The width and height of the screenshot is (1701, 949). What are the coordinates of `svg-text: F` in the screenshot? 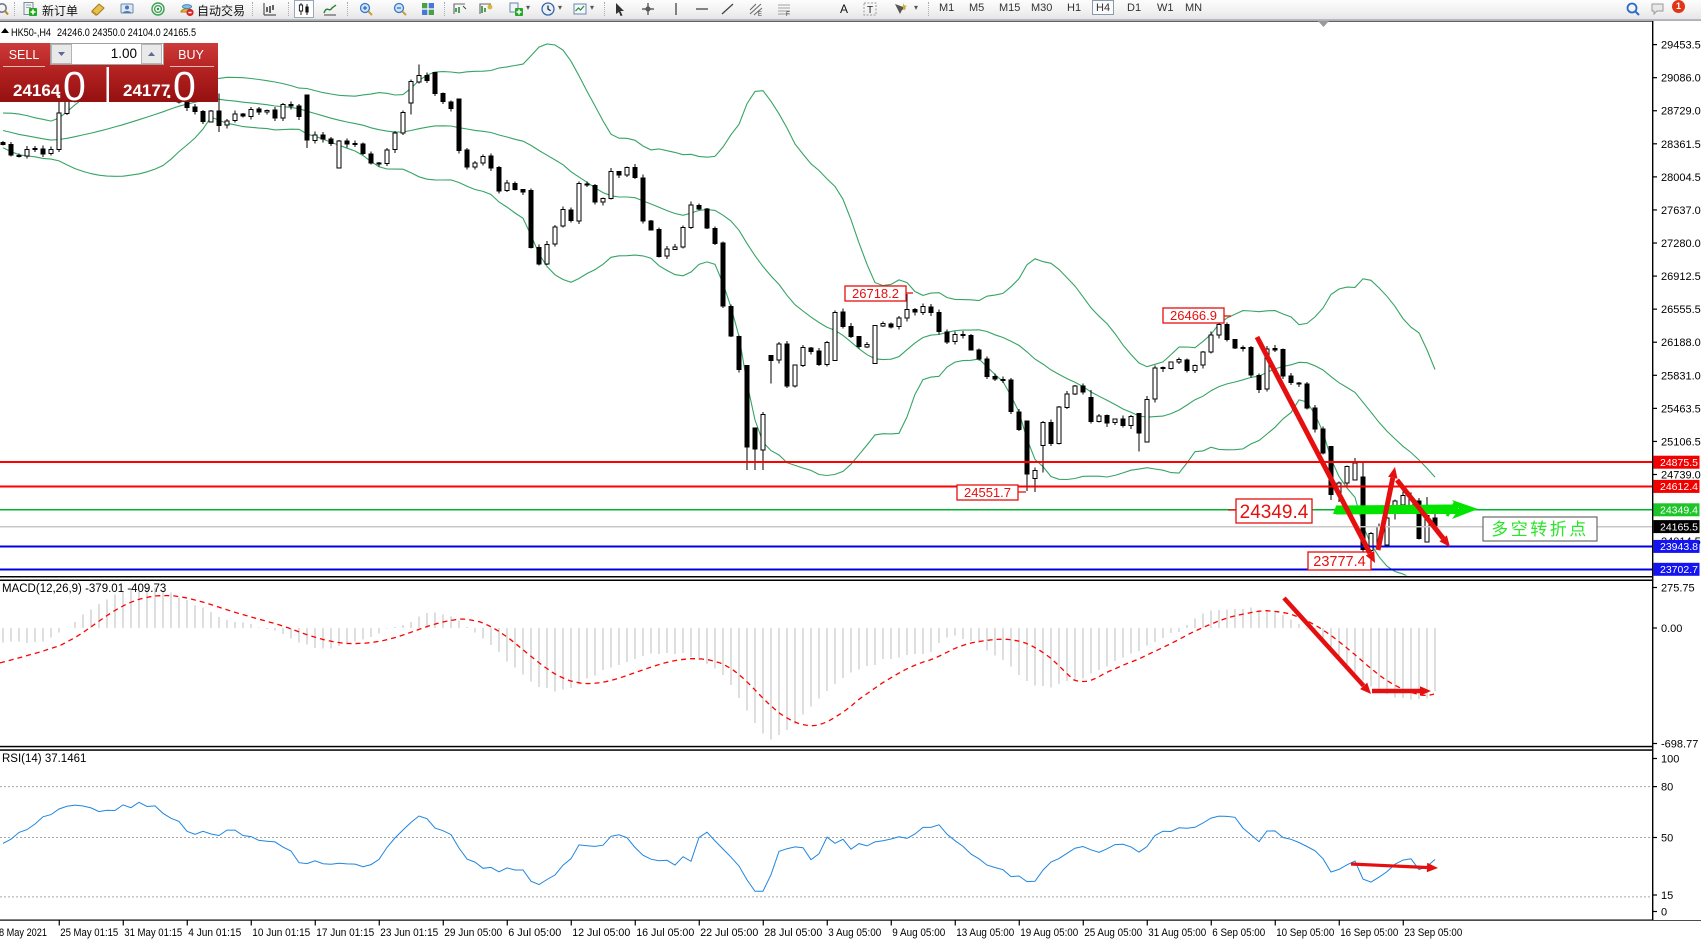 It's located at (788, 14).